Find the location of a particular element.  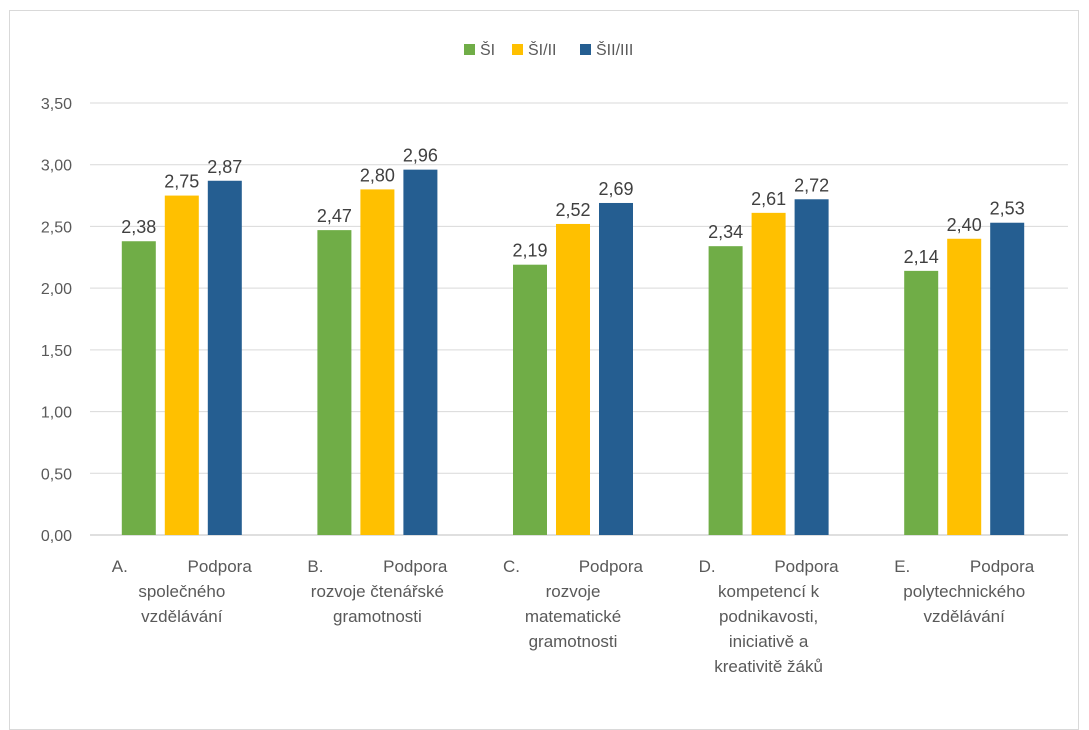

data-label: 2,14 is located at coordinates (921, 257).